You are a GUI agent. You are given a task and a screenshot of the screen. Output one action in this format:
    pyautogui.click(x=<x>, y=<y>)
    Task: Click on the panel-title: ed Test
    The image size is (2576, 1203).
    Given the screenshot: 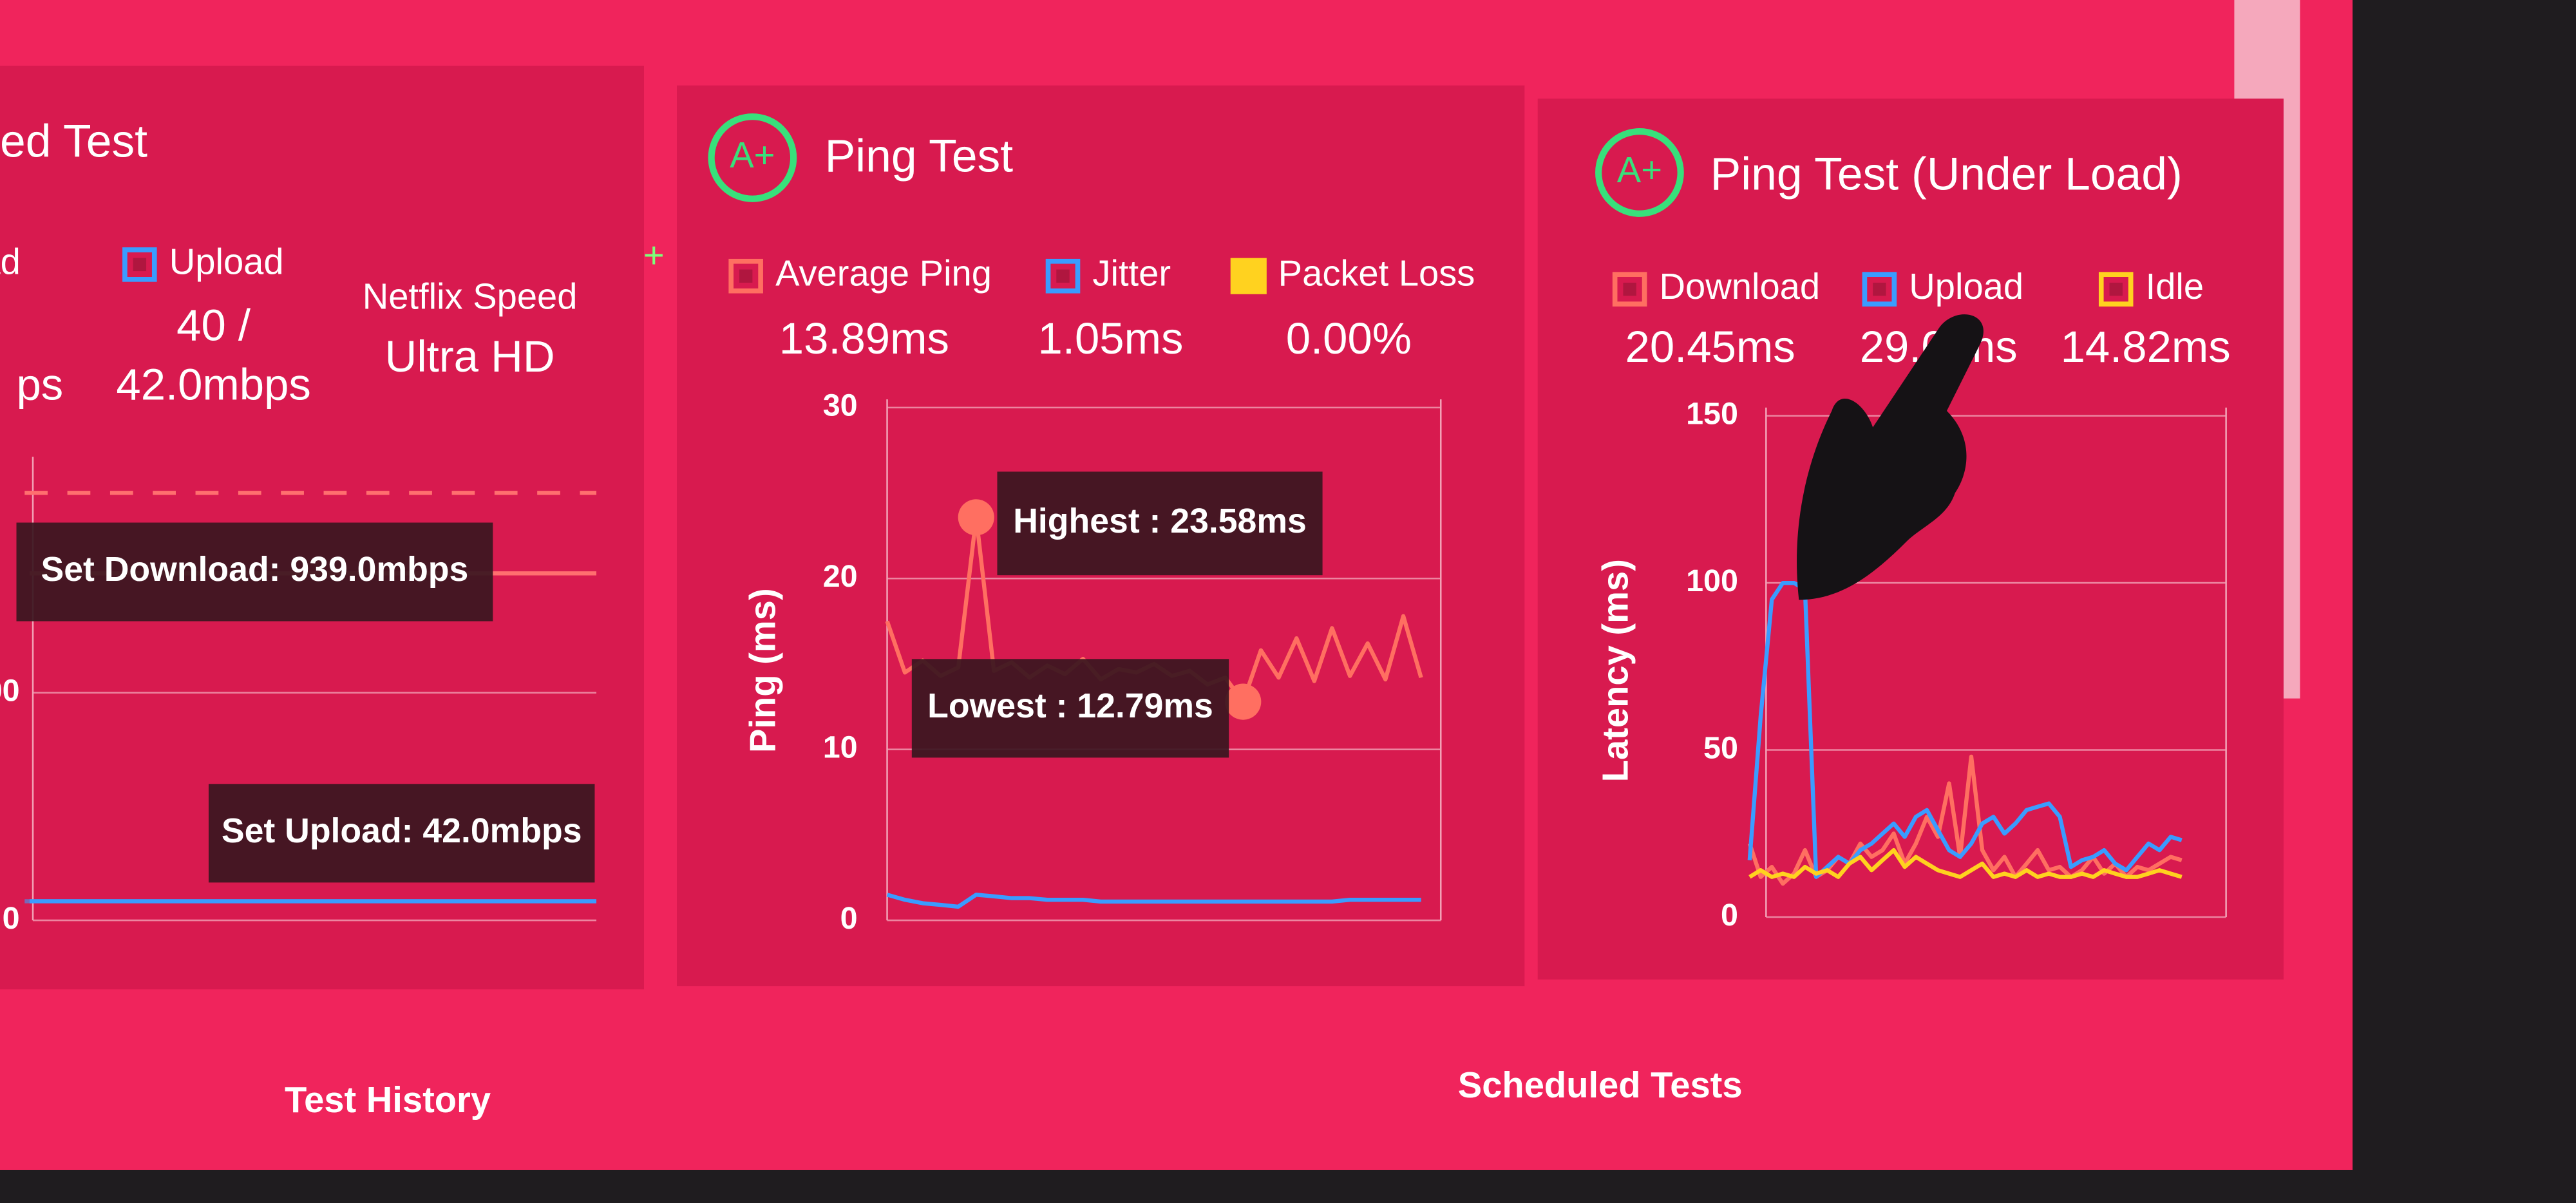 What is the action you would take?
    pyautogui.click(x=73, y=141)
    